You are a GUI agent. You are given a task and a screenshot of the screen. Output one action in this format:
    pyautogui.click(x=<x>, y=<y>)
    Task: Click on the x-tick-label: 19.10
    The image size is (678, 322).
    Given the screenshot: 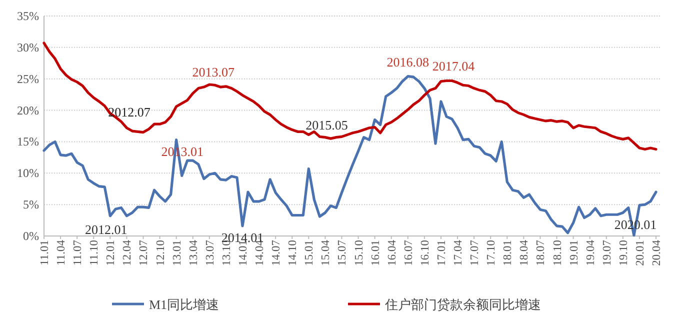 What is the action you would take?
    pyautogui.click(x=624, y=253)
    